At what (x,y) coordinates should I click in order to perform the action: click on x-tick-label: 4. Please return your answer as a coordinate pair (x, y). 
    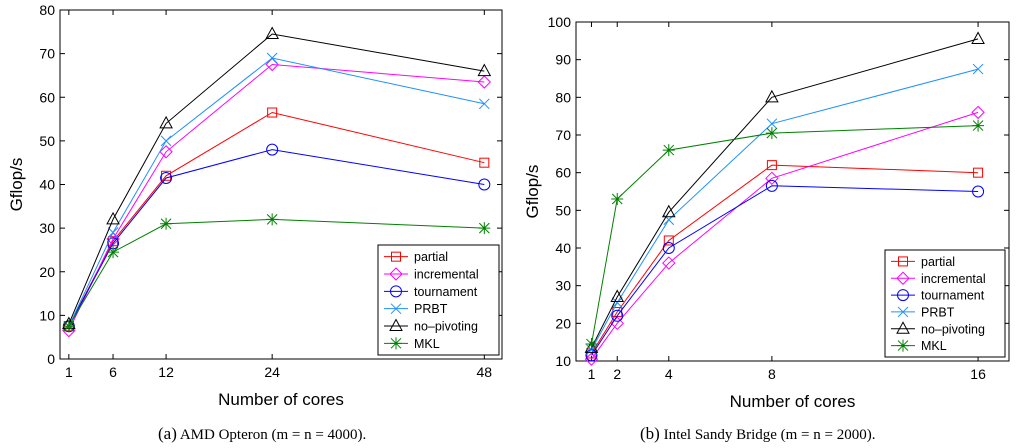
    Looking at the image, I should click on (669, 374).